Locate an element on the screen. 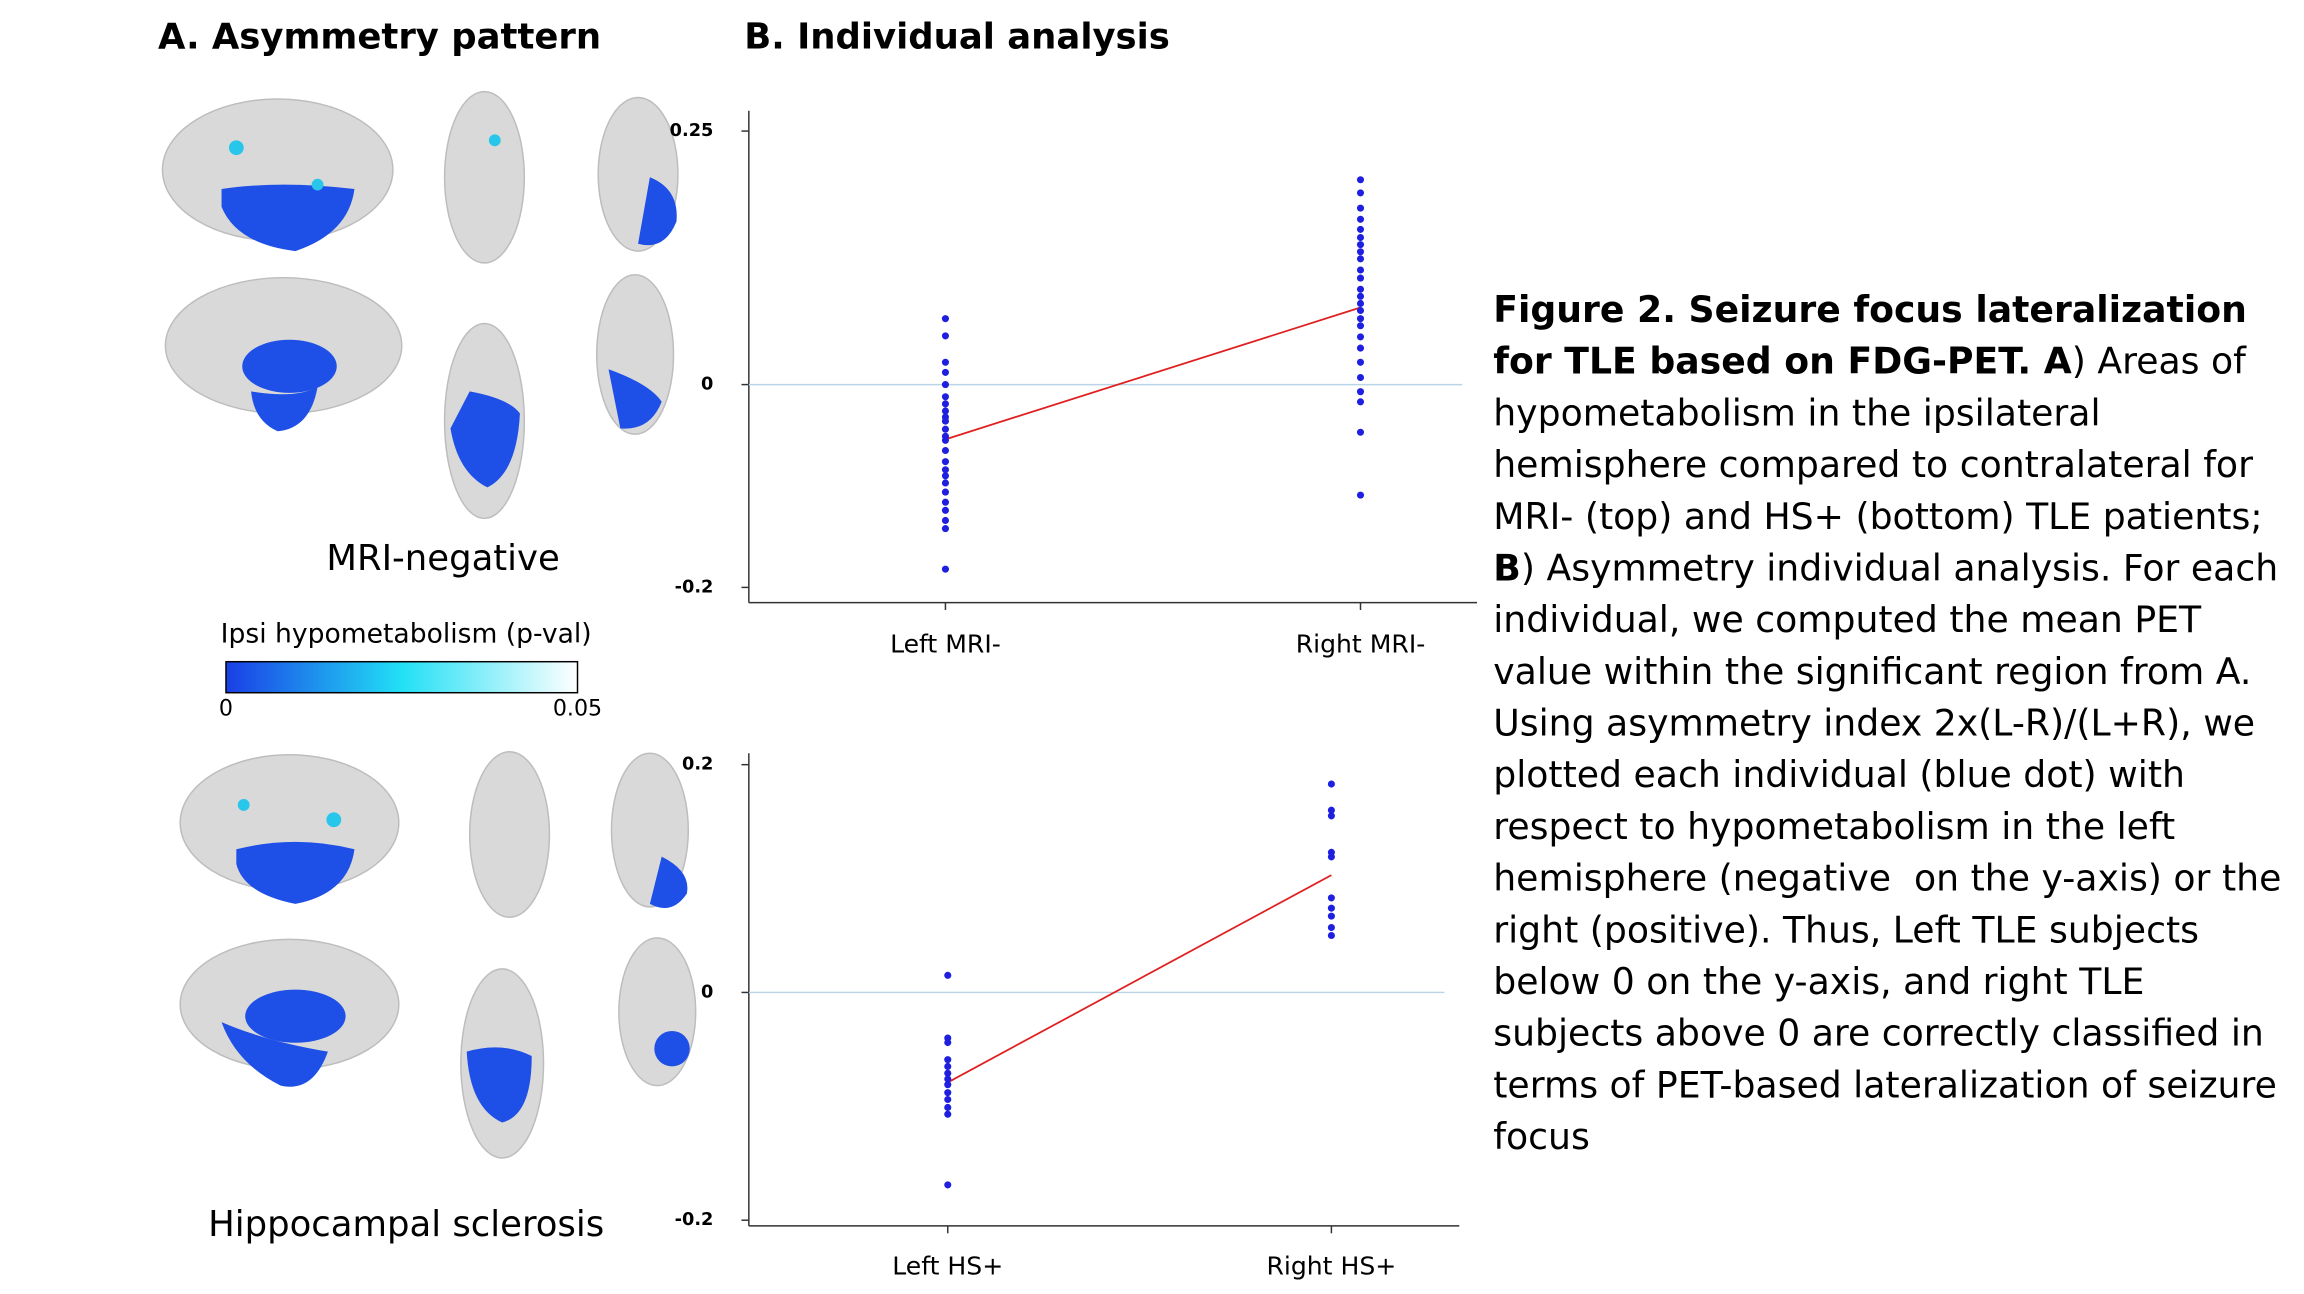 The width and height of the screenshot is (2304, 1294). colorbar is located at coordinates (402, 677).